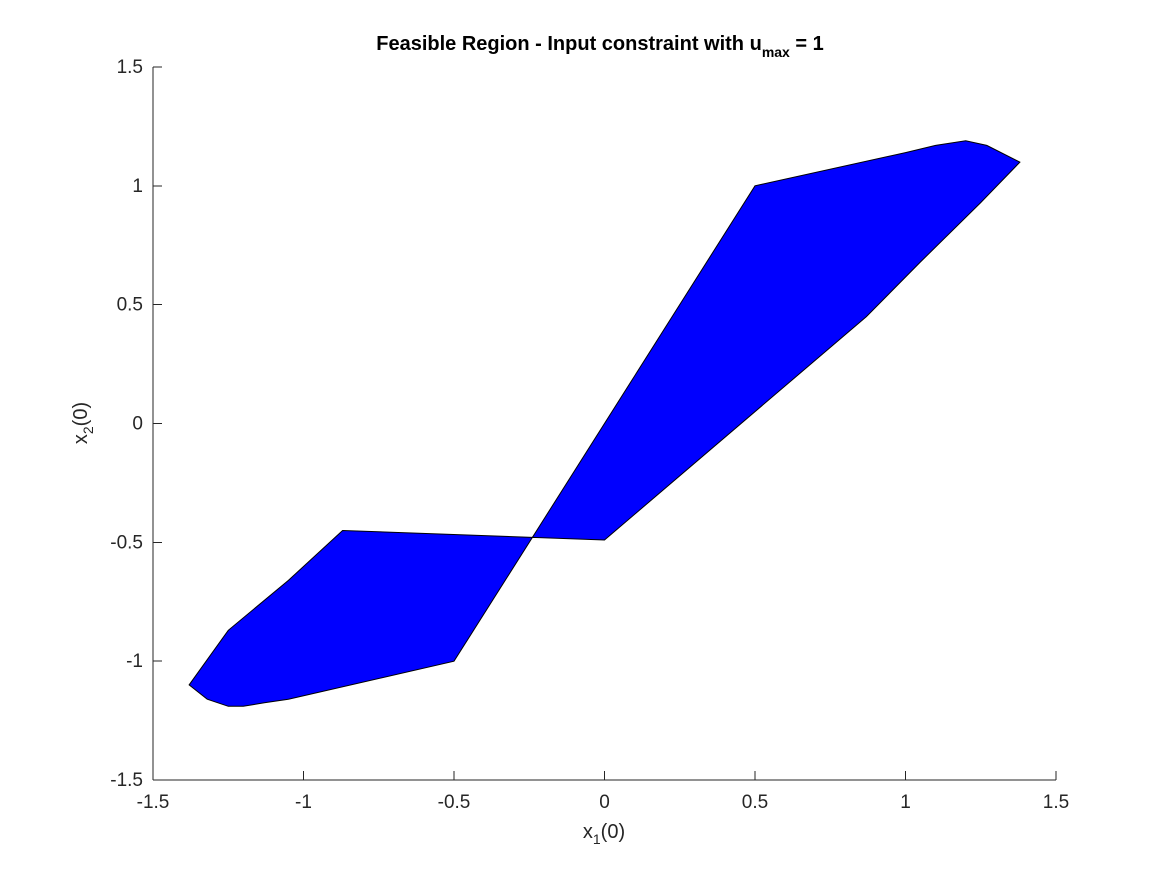 This screenshot has height=875, width=1167. I want to click on chart-title-suffix: = 1, so click(807, 44).